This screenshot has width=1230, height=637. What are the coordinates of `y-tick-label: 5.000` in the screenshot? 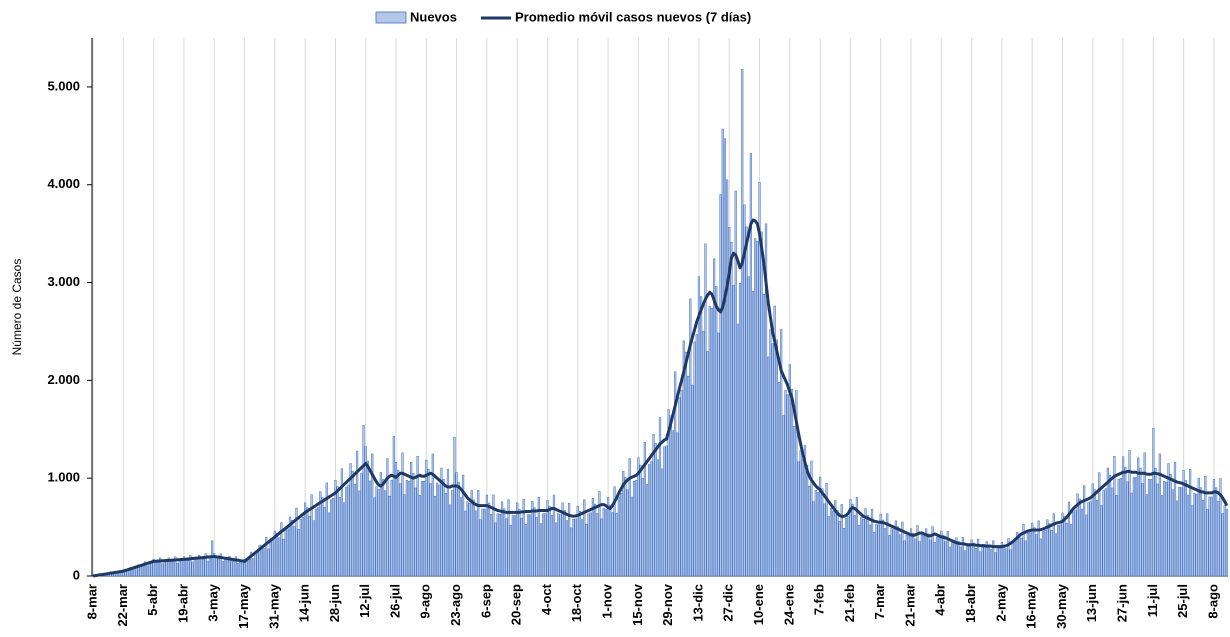 It's located at (63, 85).